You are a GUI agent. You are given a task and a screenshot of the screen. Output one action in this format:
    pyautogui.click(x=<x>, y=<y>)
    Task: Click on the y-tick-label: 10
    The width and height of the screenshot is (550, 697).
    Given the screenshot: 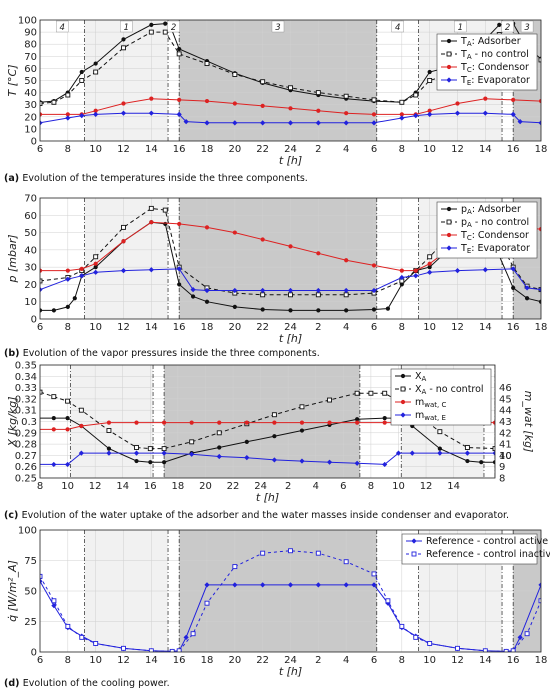 What is the action you would take?
    pyautogui.click(x=30, y=302)
    